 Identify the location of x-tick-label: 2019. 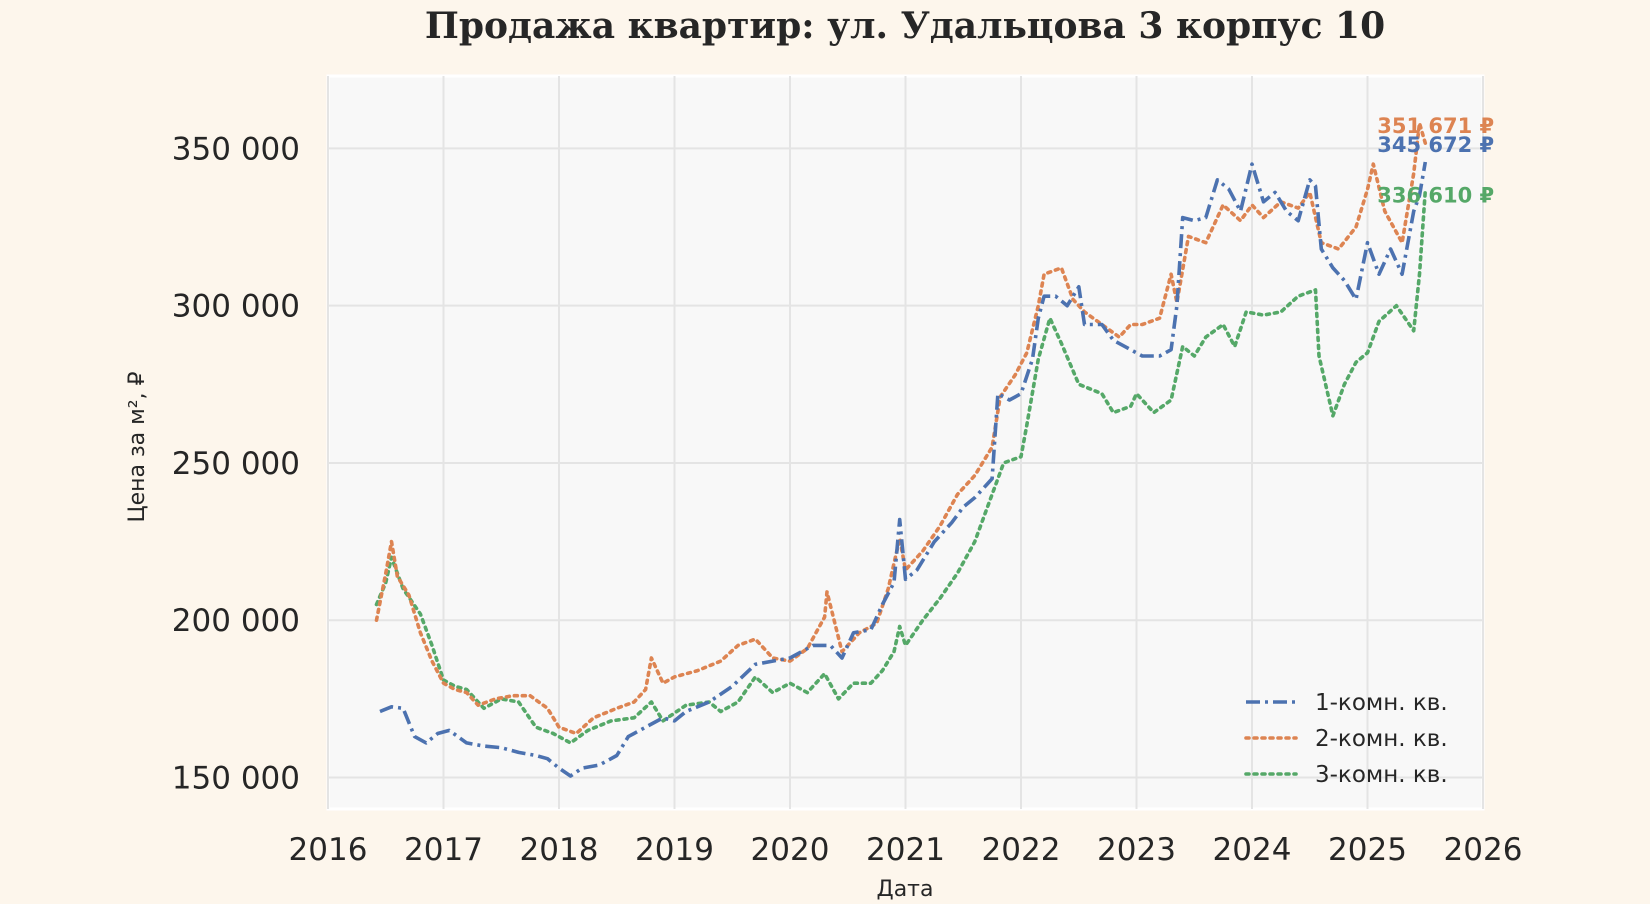
(674, 850).